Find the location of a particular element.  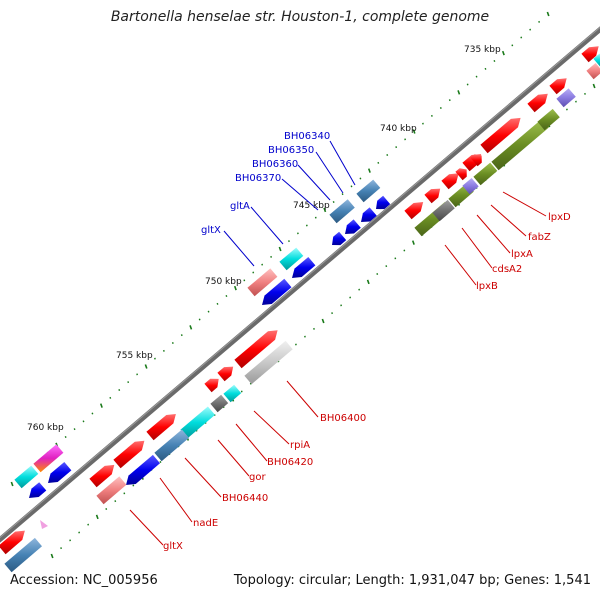

gene-label-bh06350: BH06350 is located at coordinates (291, 150).